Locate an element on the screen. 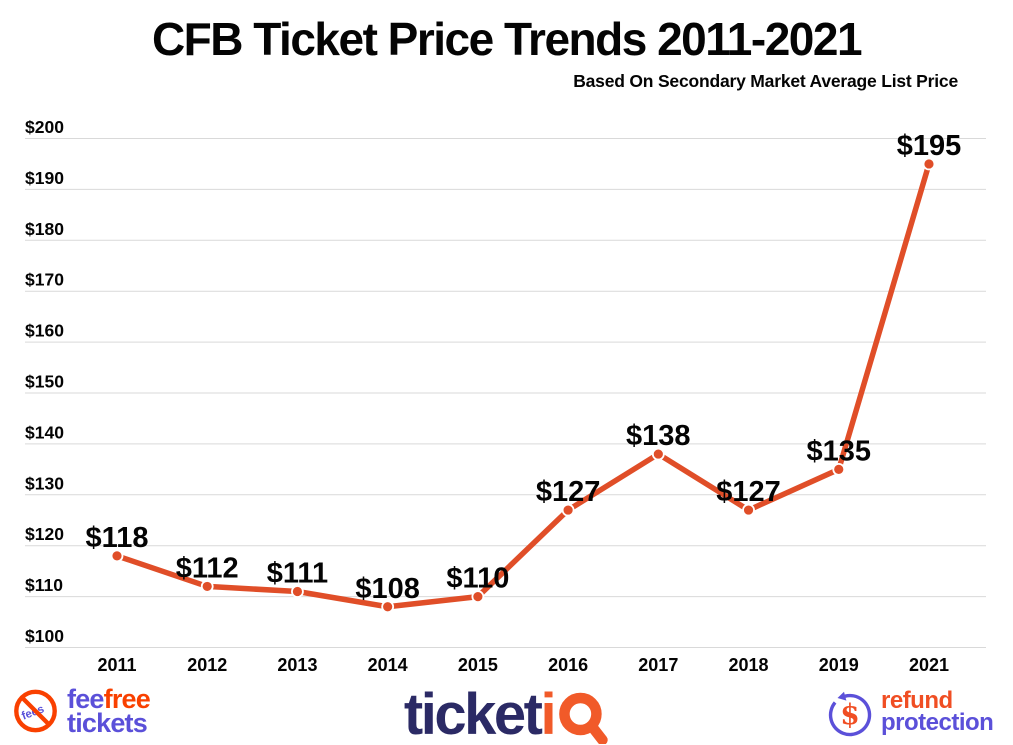  data-point-label: $112 is located at coordinates (207, 568).